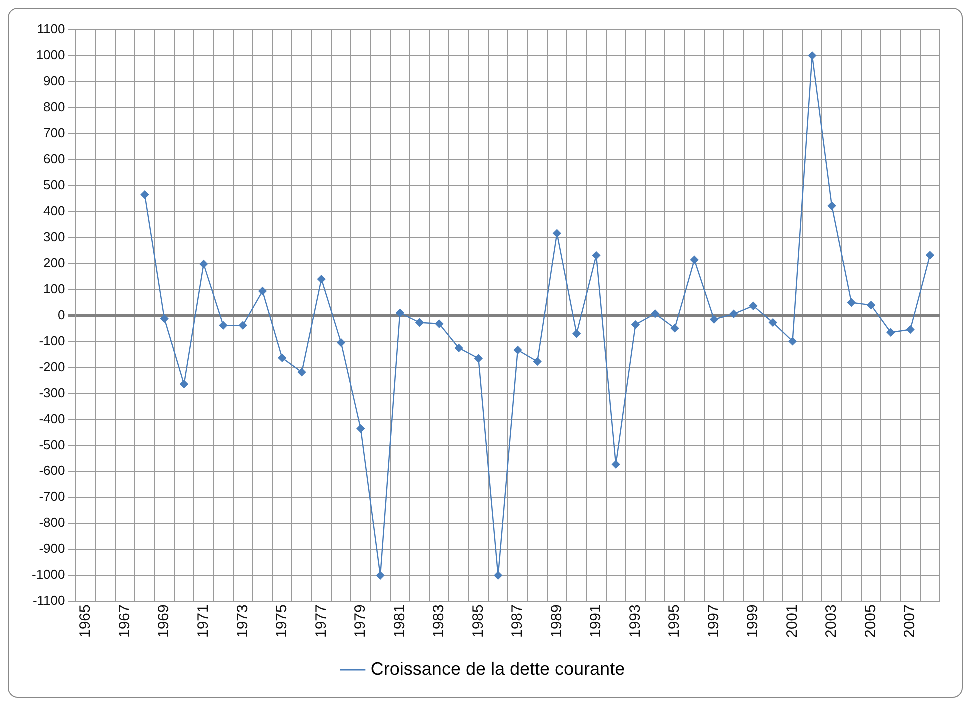 This screenshot has height=709, width=973. I want to click on y-tick-label: 500, so click(55, 184).